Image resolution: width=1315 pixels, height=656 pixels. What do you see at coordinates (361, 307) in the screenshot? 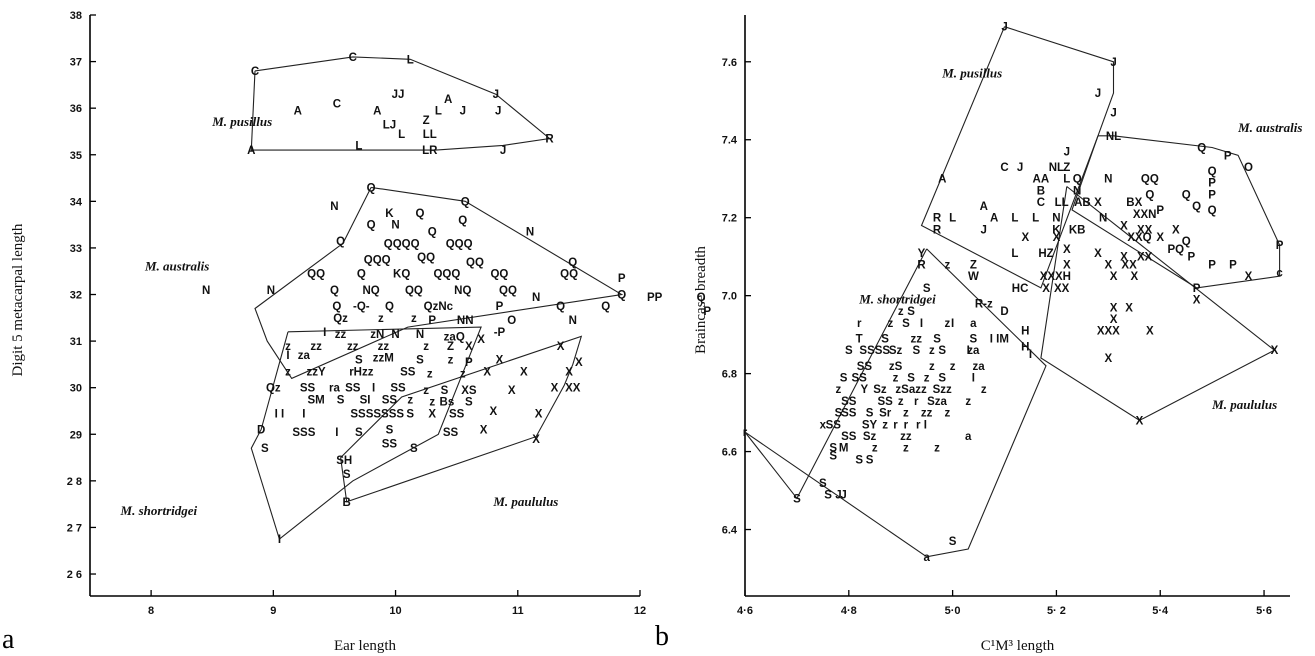
I see `data-point: -Q-` at bounding box center [361, 307].